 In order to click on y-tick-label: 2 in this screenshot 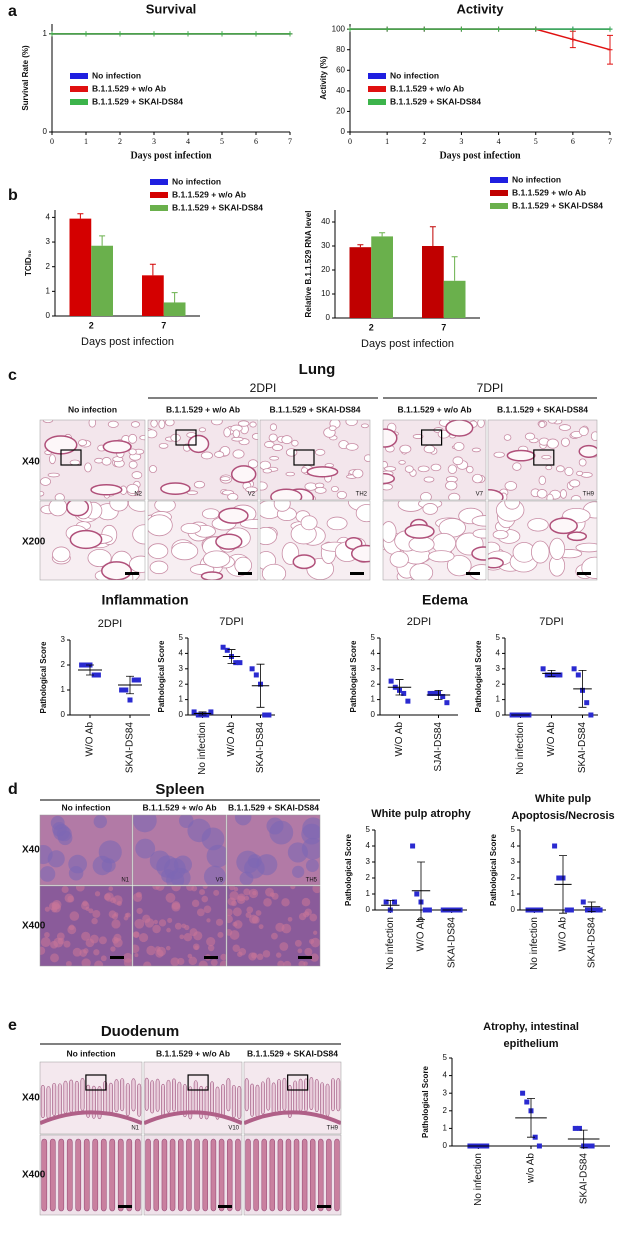, I will do `click(63, 664)`.